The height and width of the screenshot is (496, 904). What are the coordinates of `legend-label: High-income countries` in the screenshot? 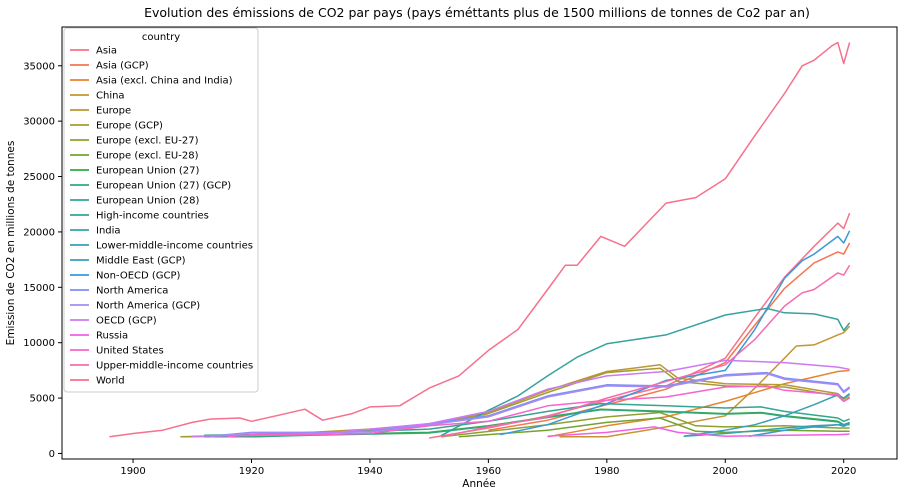 It's located at (152, 216).